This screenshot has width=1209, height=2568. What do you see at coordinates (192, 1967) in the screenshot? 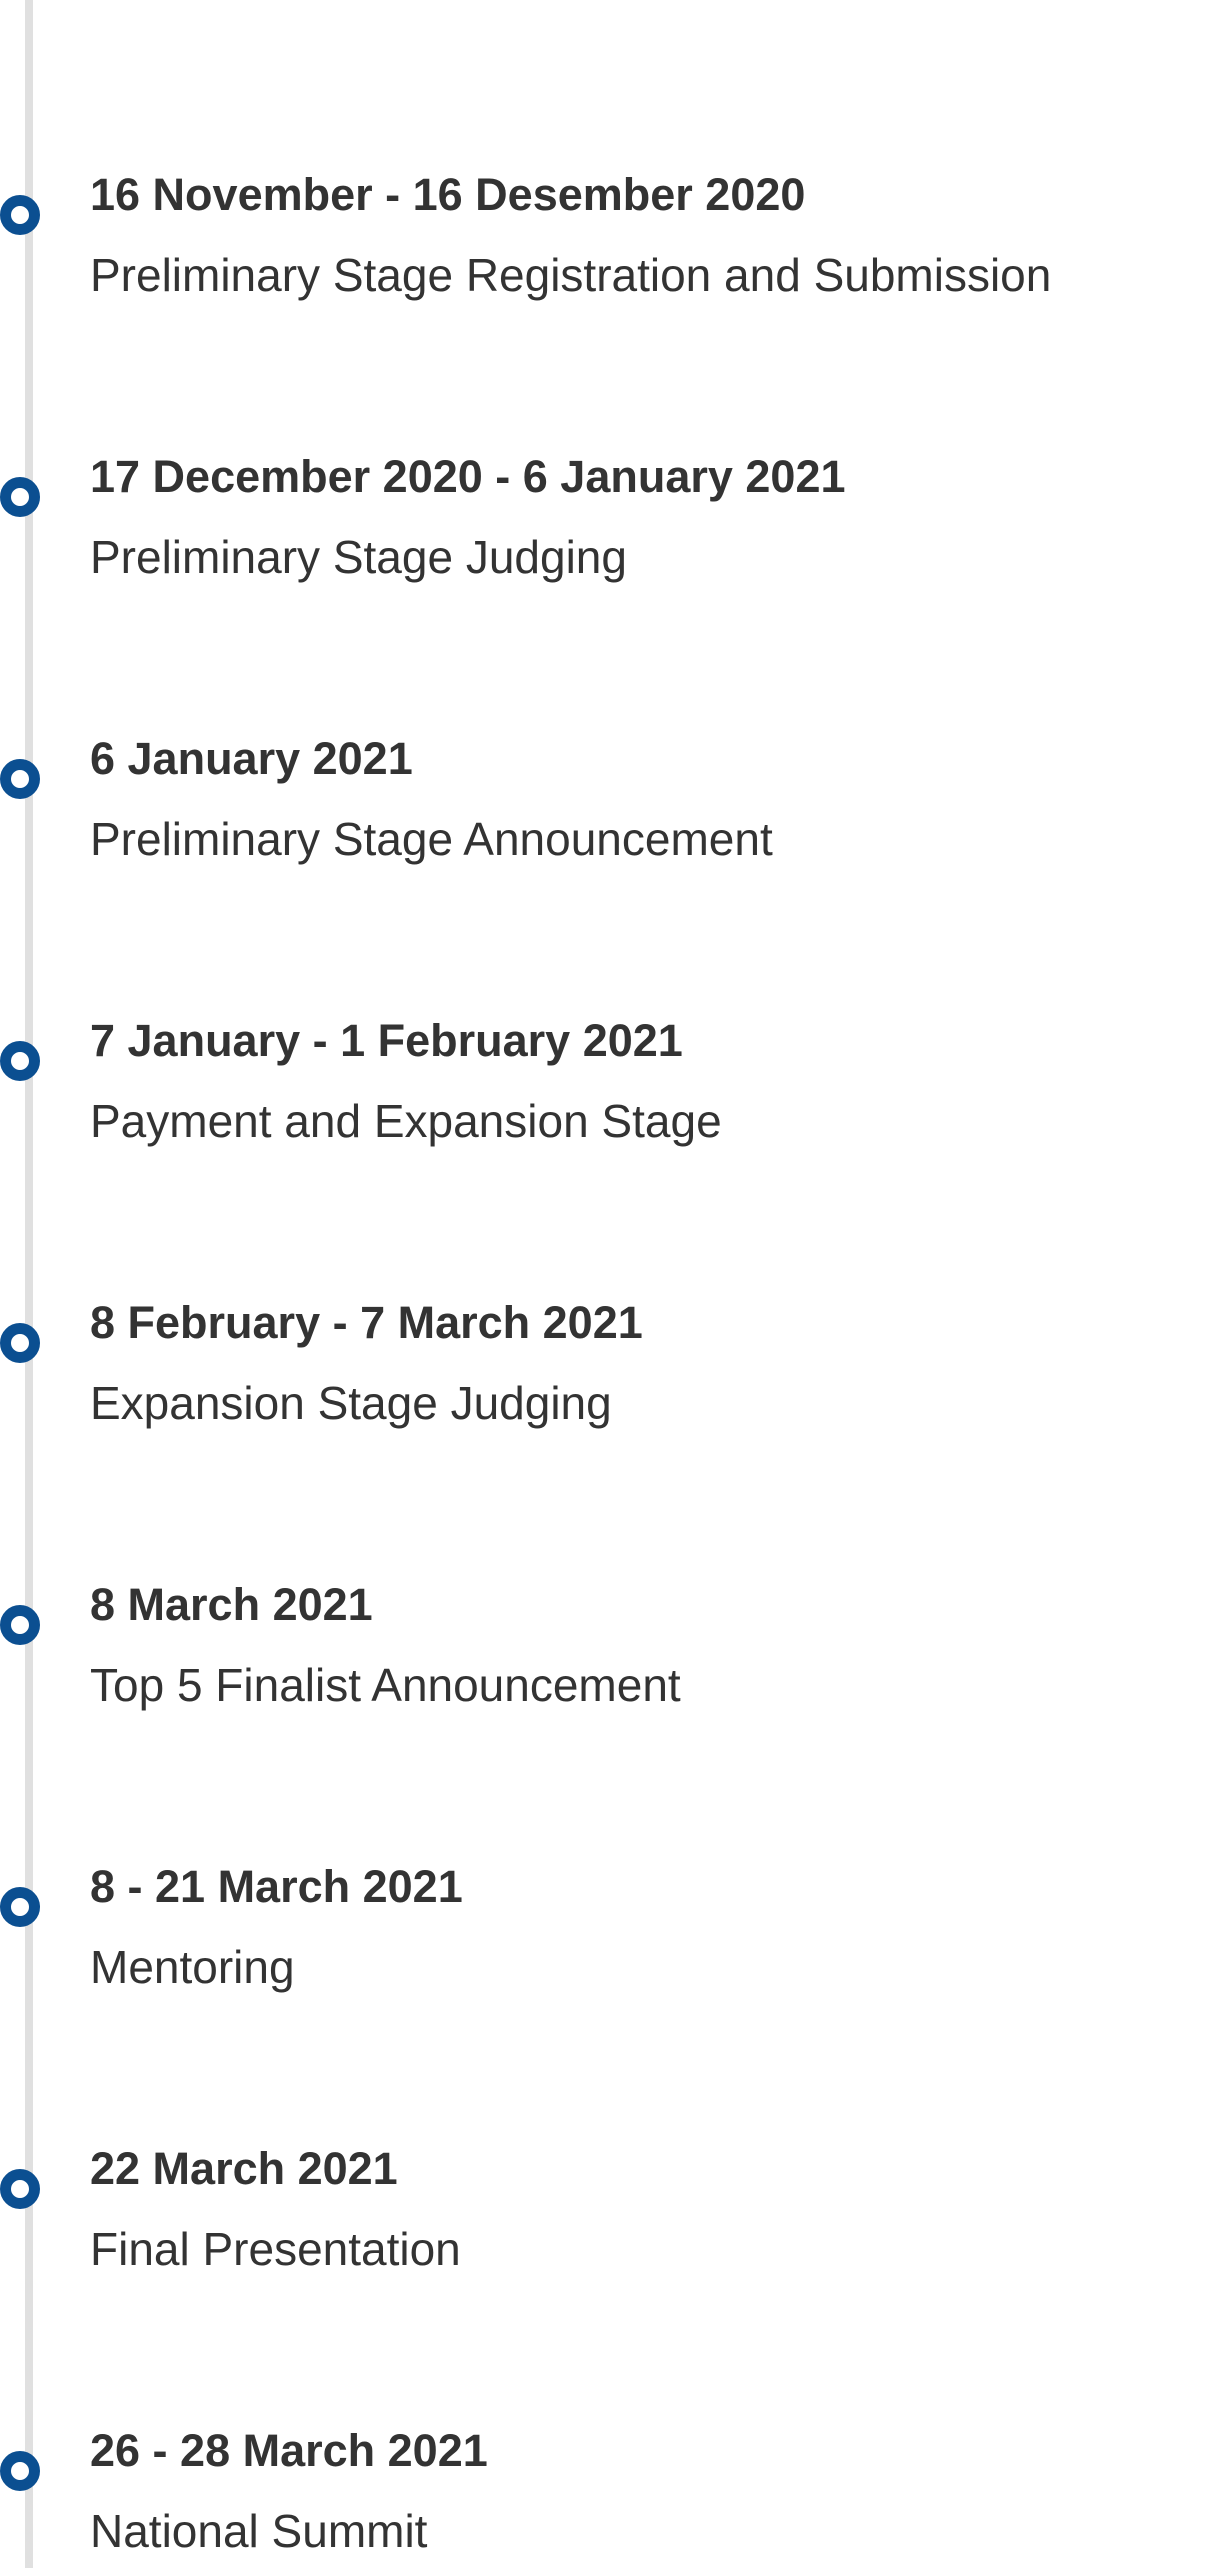
I see `event-title: Mentoring` at bounding box center [192, 1967].